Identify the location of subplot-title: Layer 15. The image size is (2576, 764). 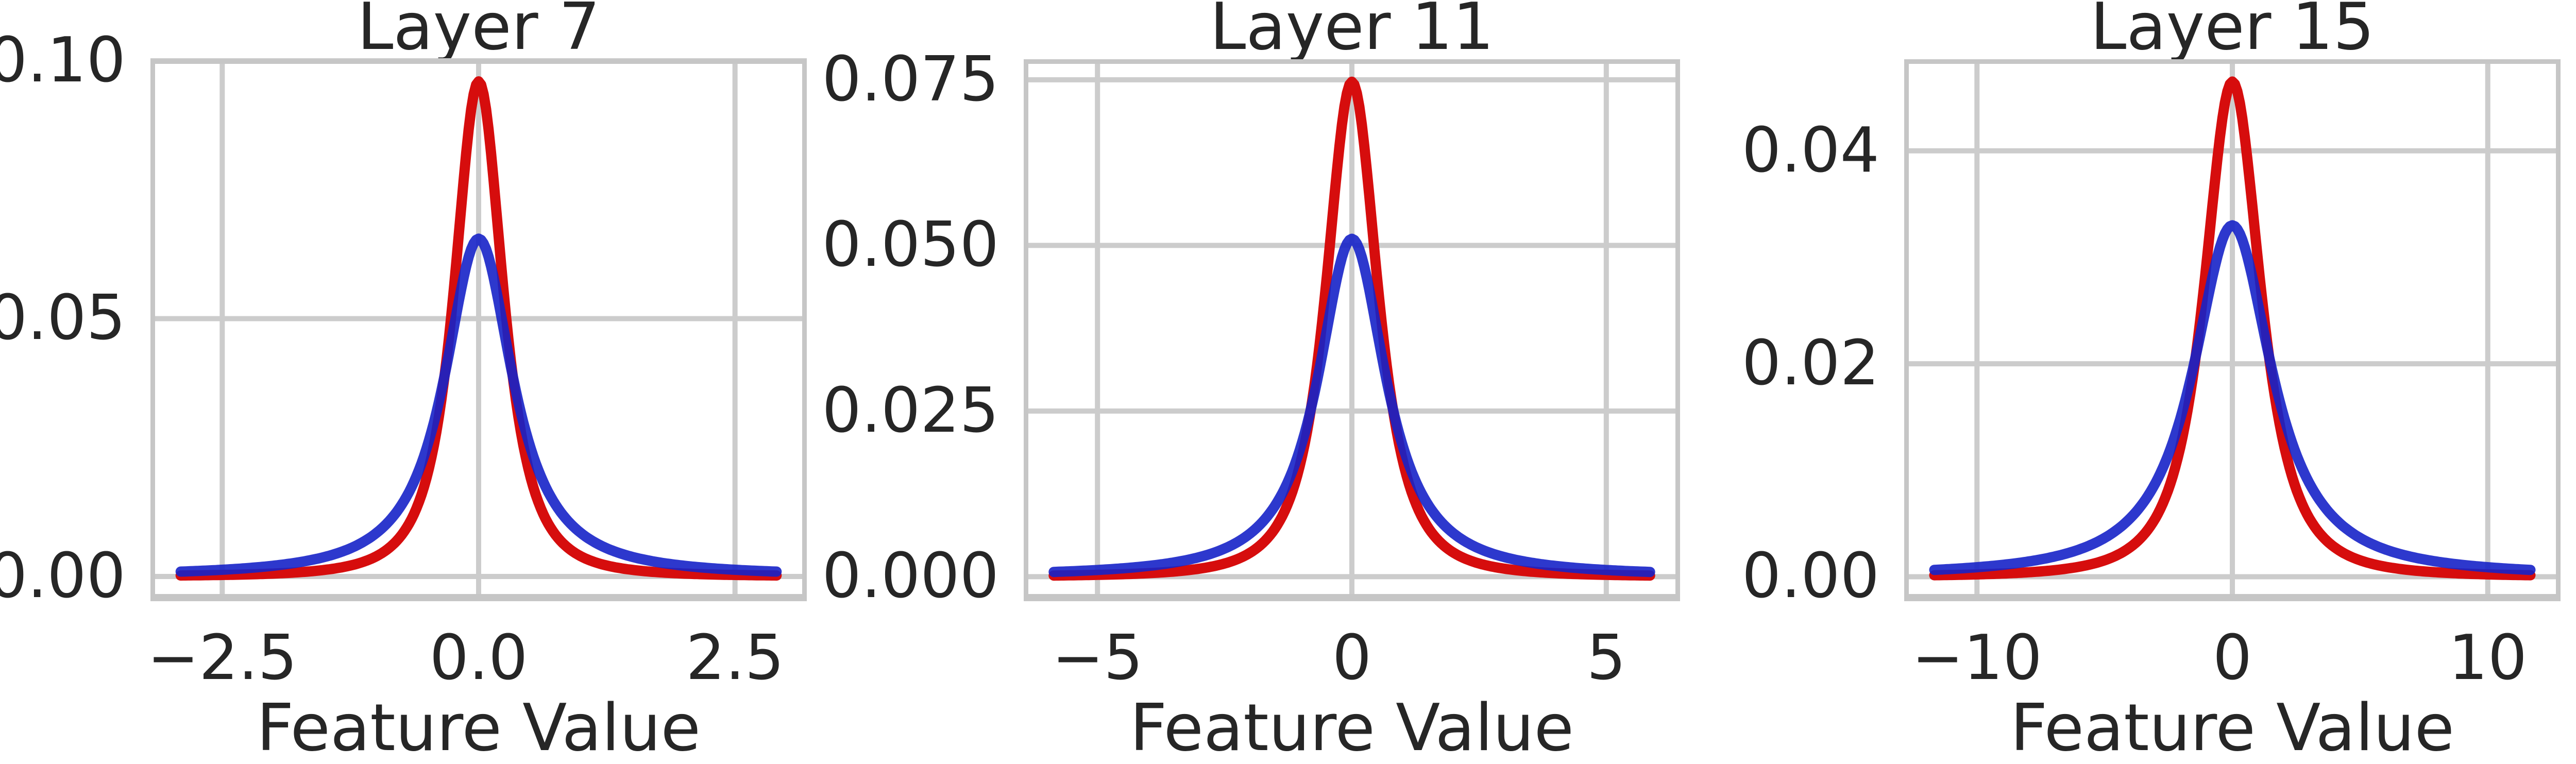
(2233, 32).